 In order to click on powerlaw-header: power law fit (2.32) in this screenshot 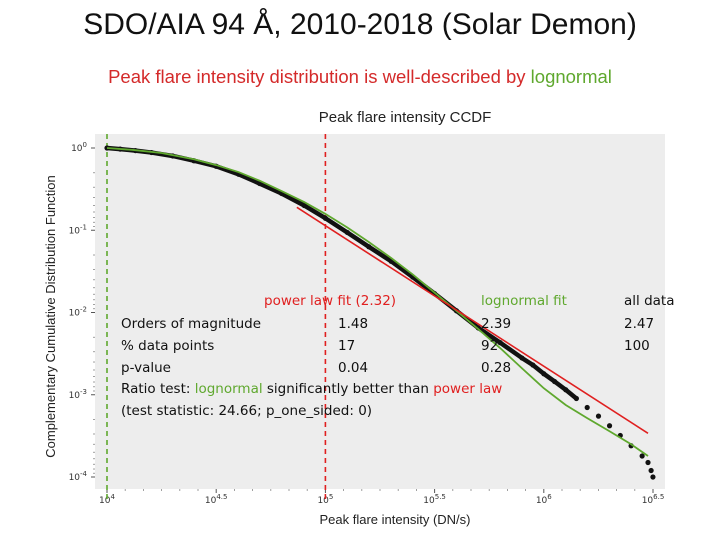, I will do `click(330, 301)`.